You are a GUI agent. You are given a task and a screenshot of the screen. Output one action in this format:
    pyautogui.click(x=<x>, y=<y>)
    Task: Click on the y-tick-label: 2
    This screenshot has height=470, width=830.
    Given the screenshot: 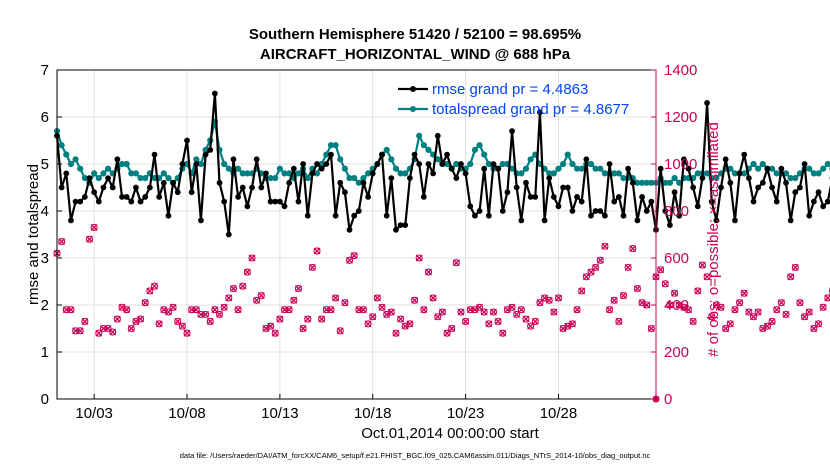 What is the action you would take?
    pyautogui.click(x=45, y=305)
    